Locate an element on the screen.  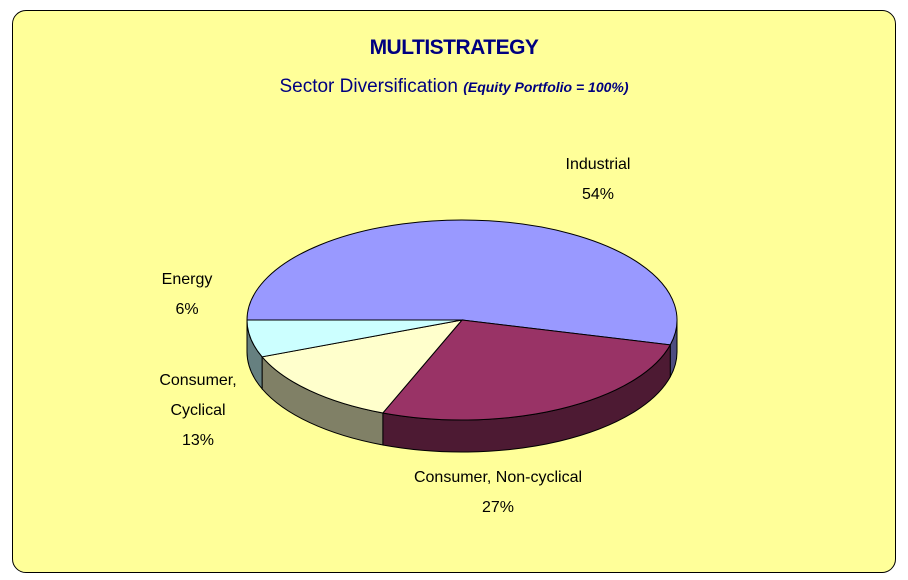
subtitle-text: Sector Diversification is located at coordinates (368, 86).